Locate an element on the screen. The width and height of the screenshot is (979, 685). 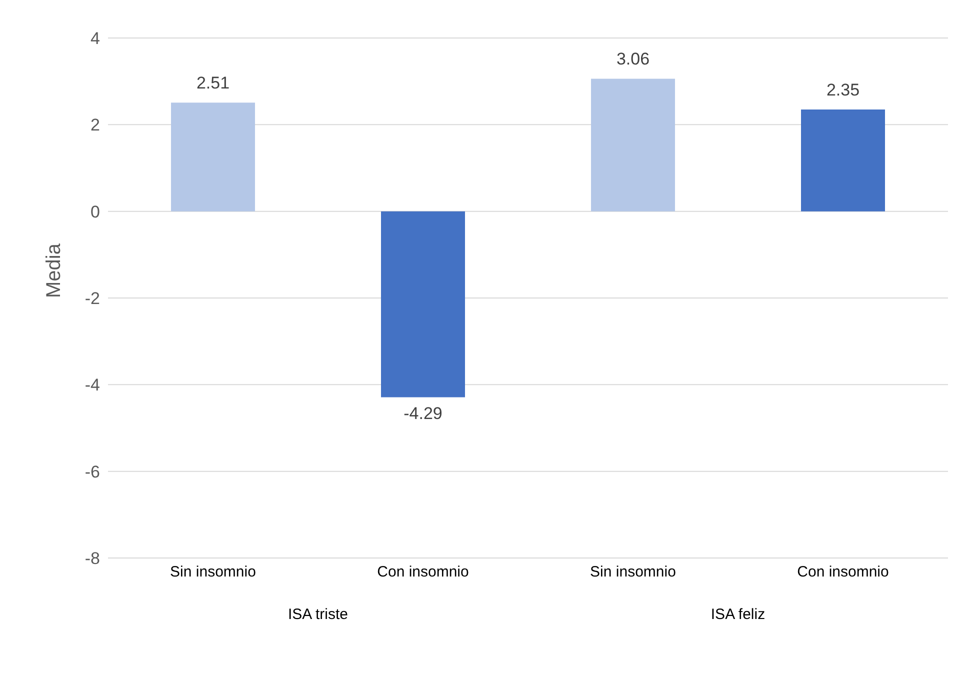
y-tick-label: 4 is located at coordinates (95, 38).